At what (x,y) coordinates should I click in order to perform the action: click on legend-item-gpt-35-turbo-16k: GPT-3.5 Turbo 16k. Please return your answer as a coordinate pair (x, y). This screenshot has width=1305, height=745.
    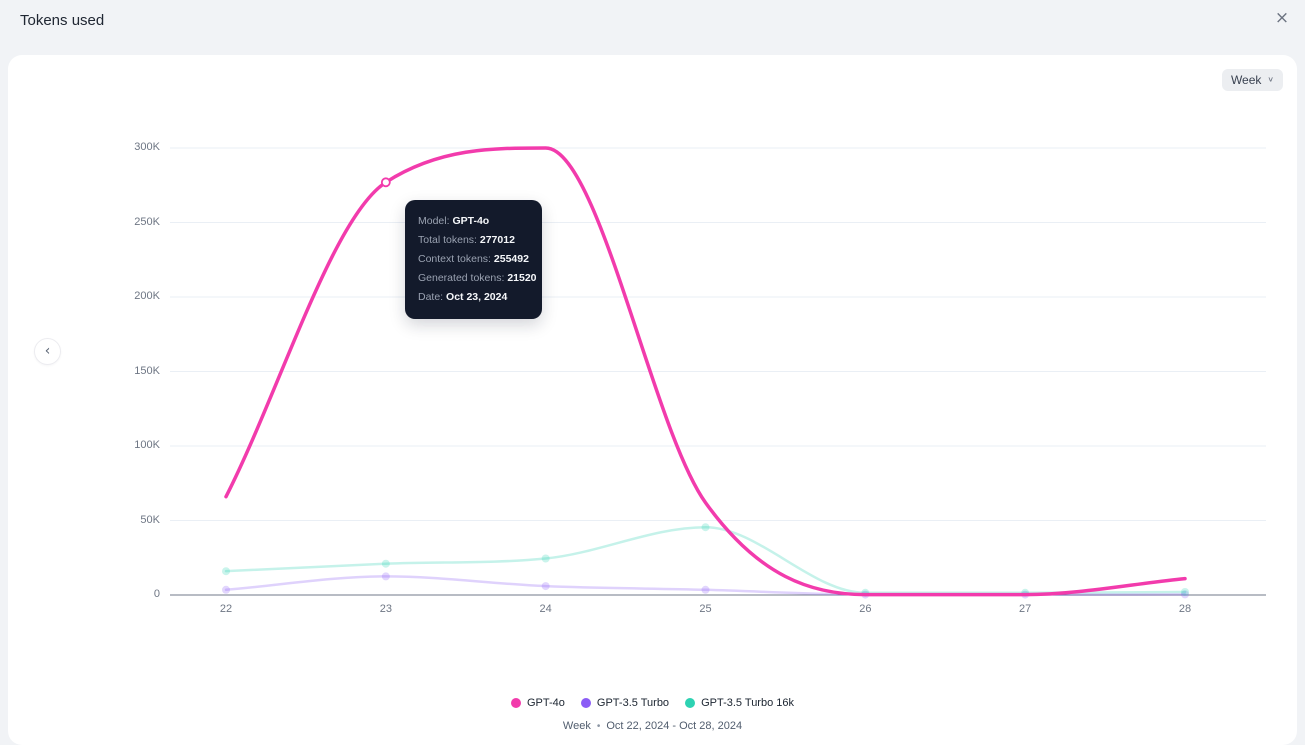
    Looking at the image, I should click on (739, 703).